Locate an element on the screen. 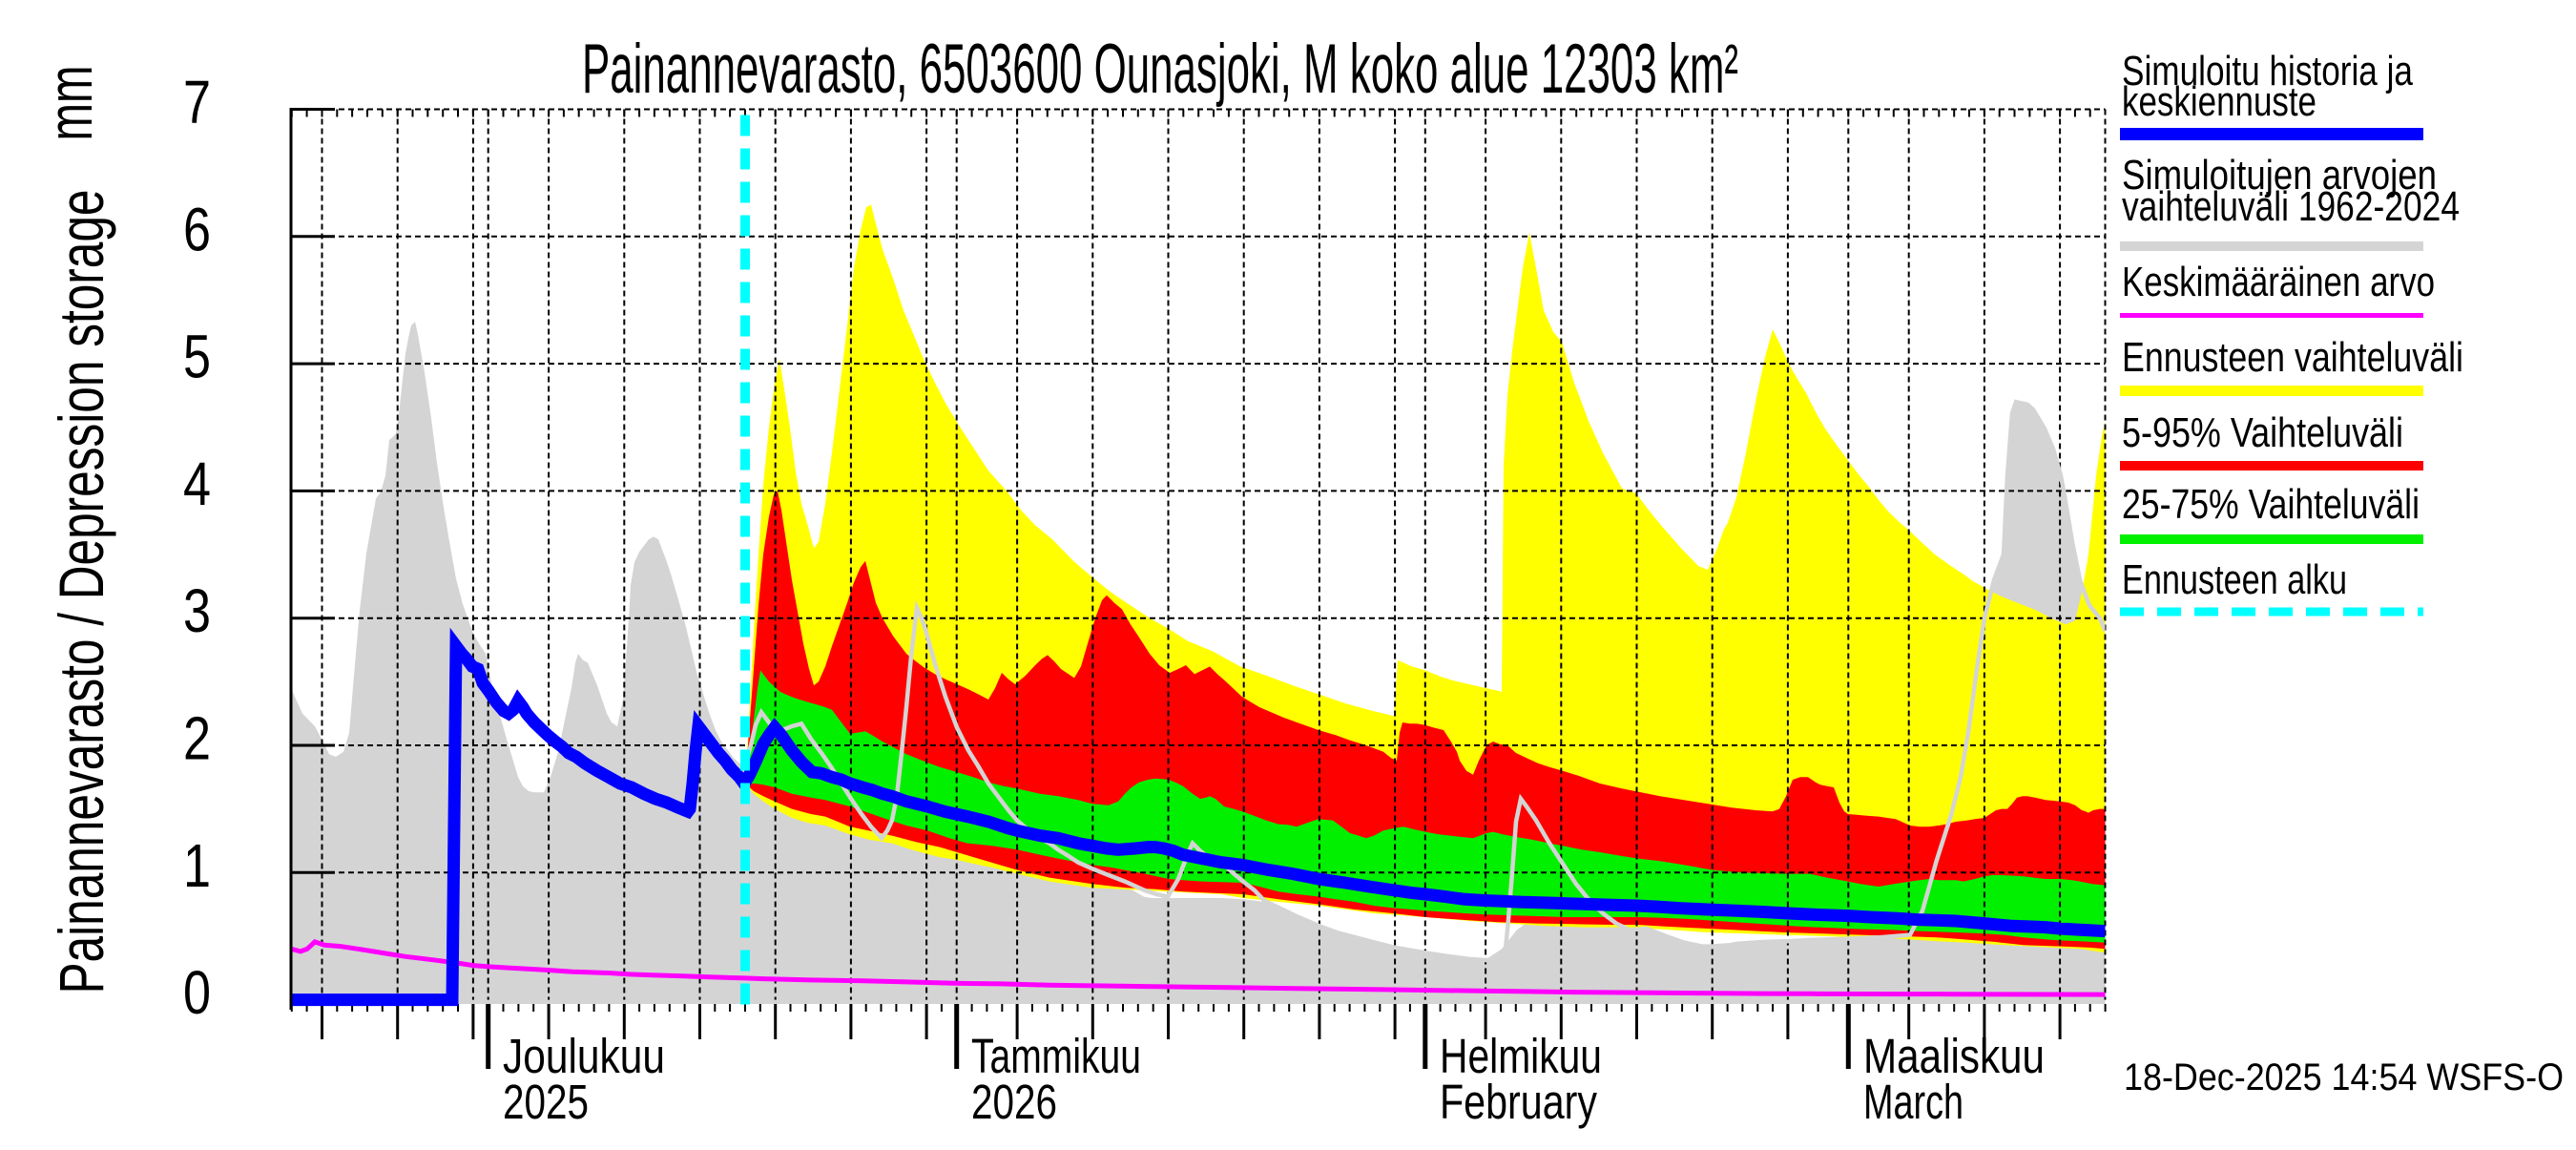 This screenshot has width=2576, height=1150. svg-text: Joulukuu is located at coordinates (584, 1056).